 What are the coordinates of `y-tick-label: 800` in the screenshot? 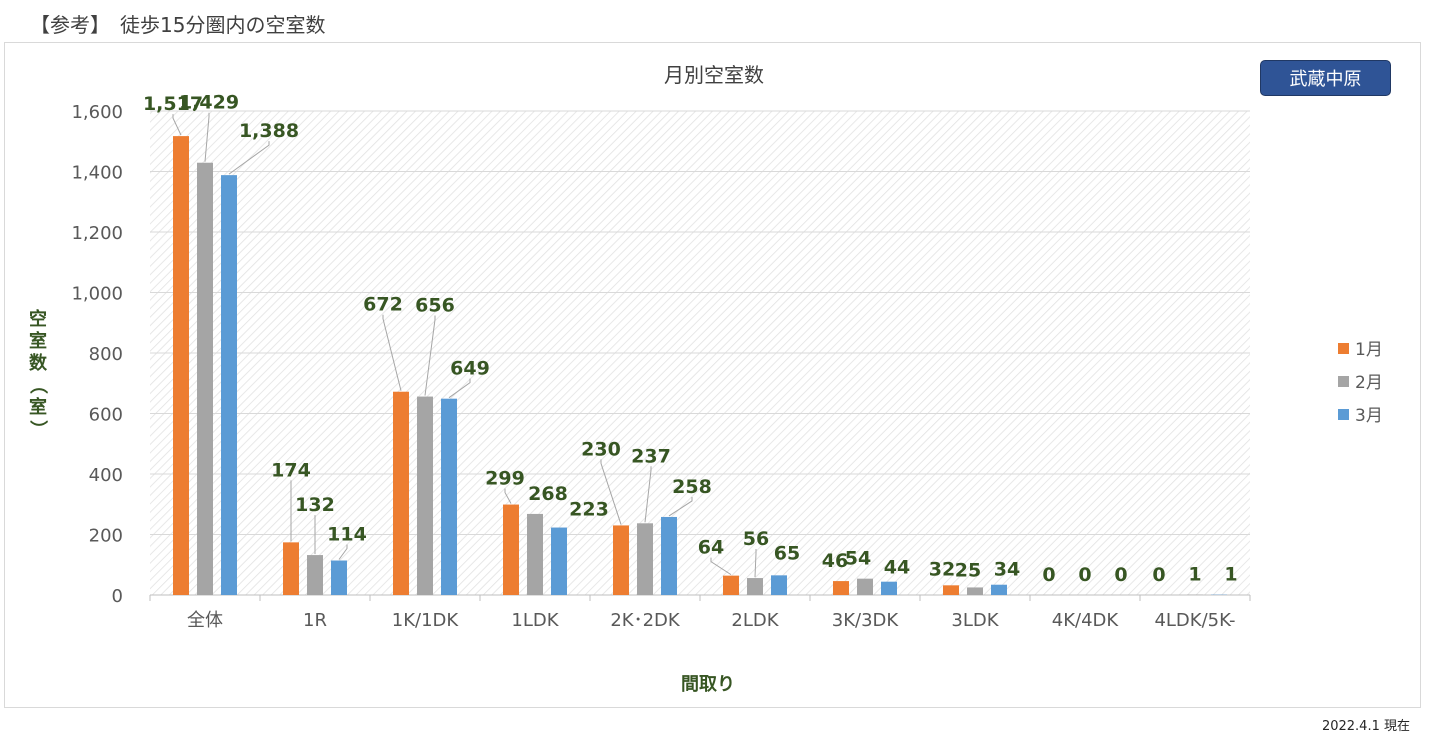 It's located at (106, 354).